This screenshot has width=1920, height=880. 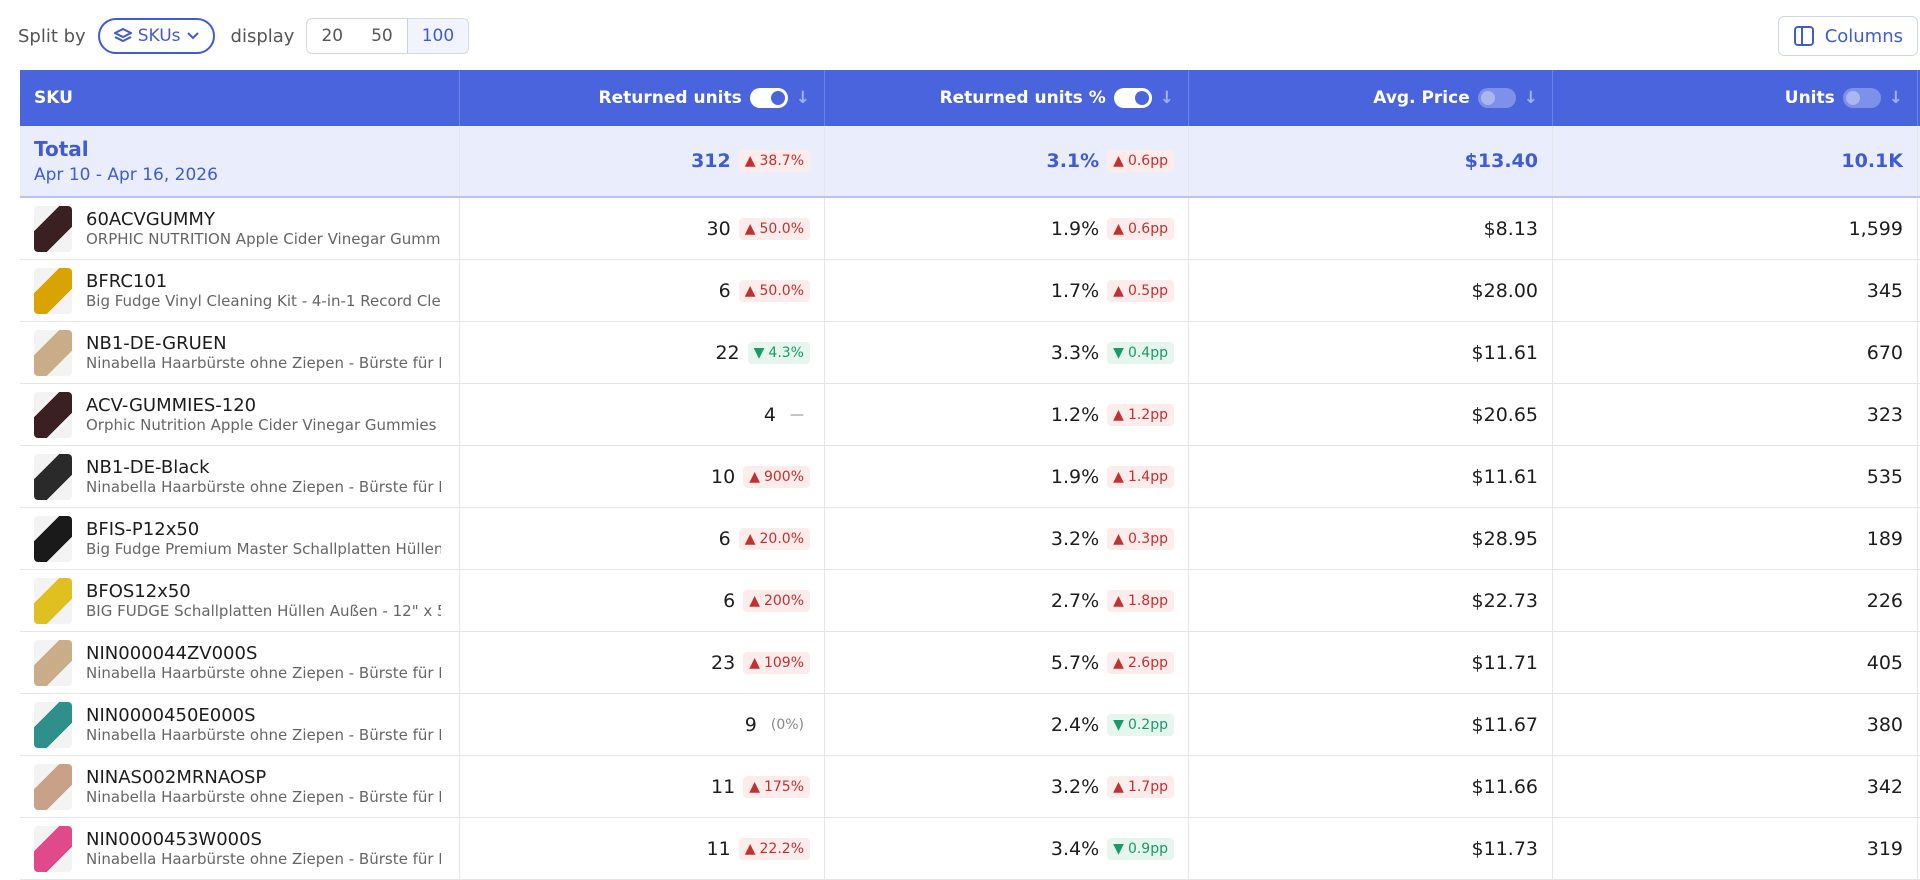 What do you see at coordinates (1140, 161) in the screenshot?
I see `change-badge: ▲ 0.6pp` at bounding box center [1140, 161].